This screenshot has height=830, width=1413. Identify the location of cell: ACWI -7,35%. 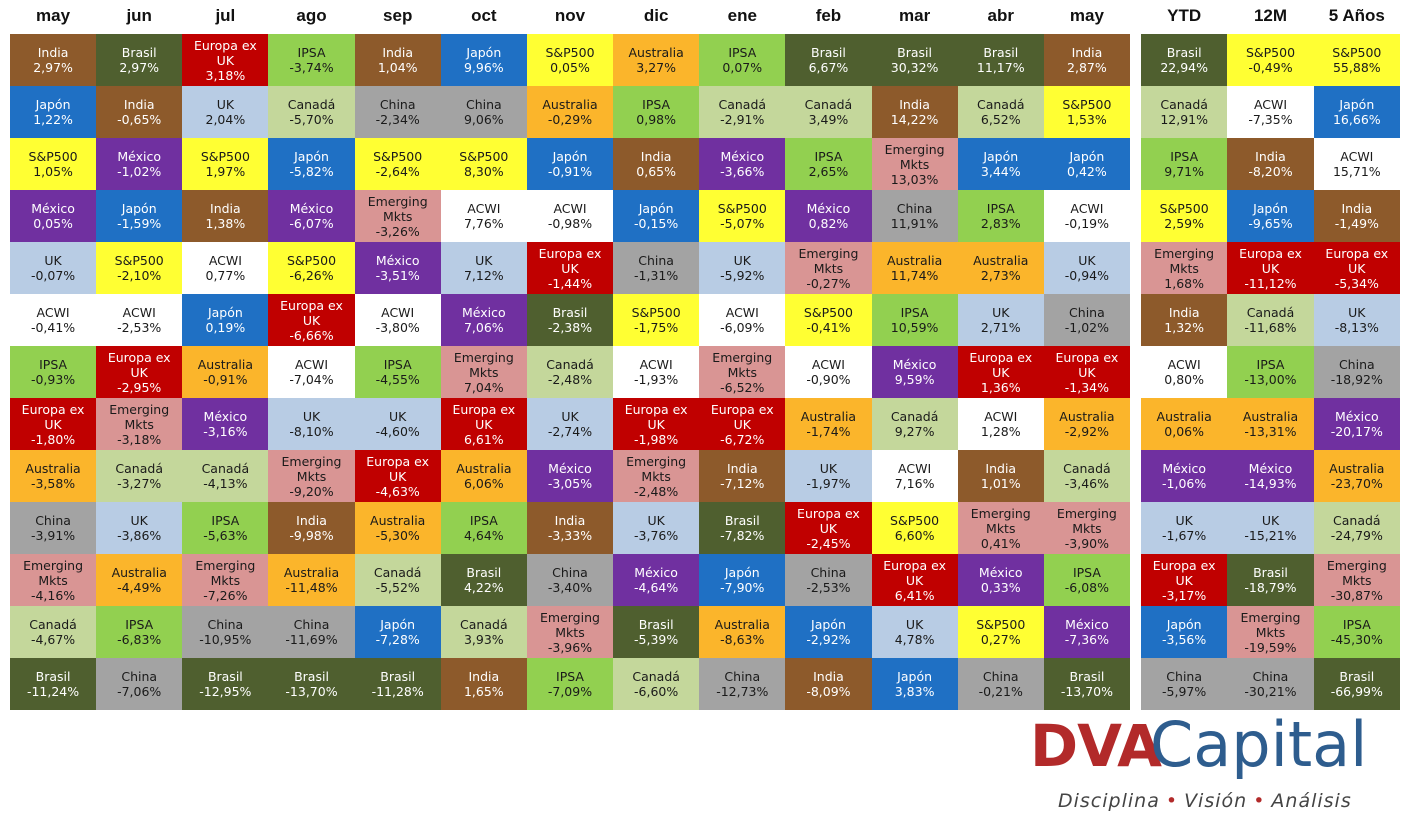
(1270, 112).